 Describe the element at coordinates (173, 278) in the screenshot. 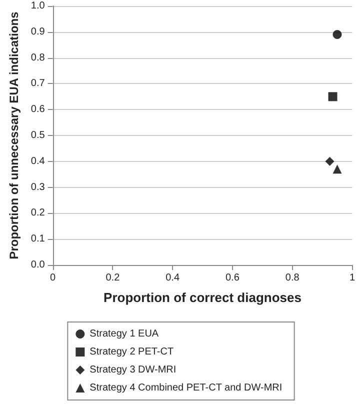

I see `x-tick-label: 0.4` at that location.